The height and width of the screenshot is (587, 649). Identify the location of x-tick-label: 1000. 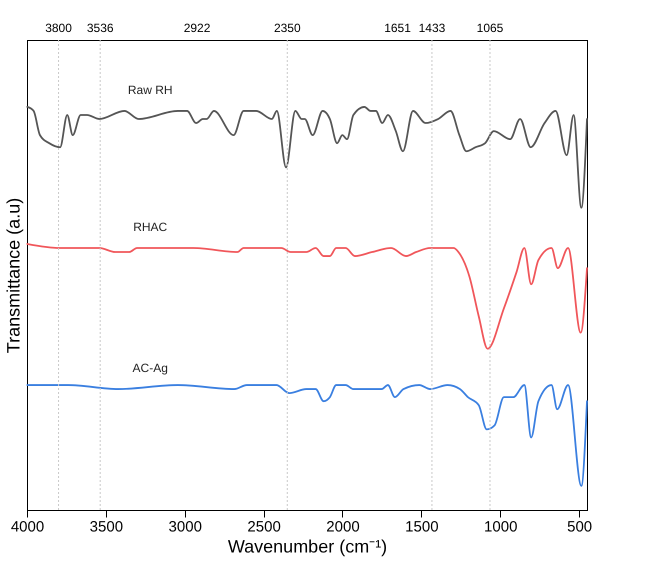
(501, 527).